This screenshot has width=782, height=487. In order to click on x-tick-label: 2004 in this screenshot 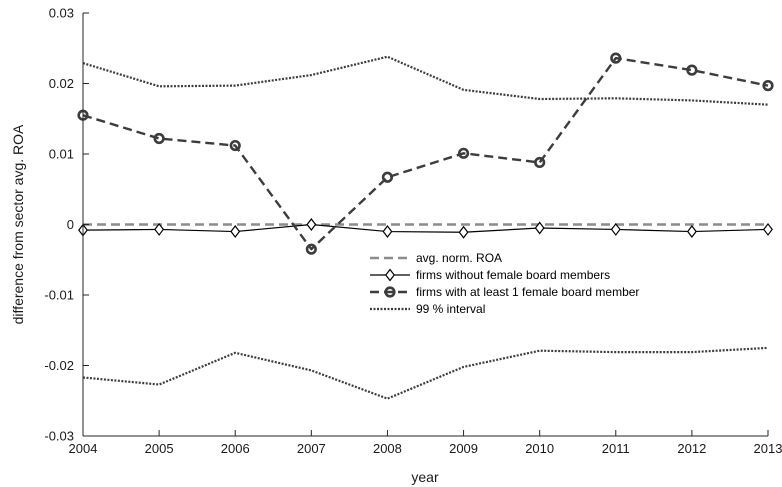, I will do `click(83, 448)`.